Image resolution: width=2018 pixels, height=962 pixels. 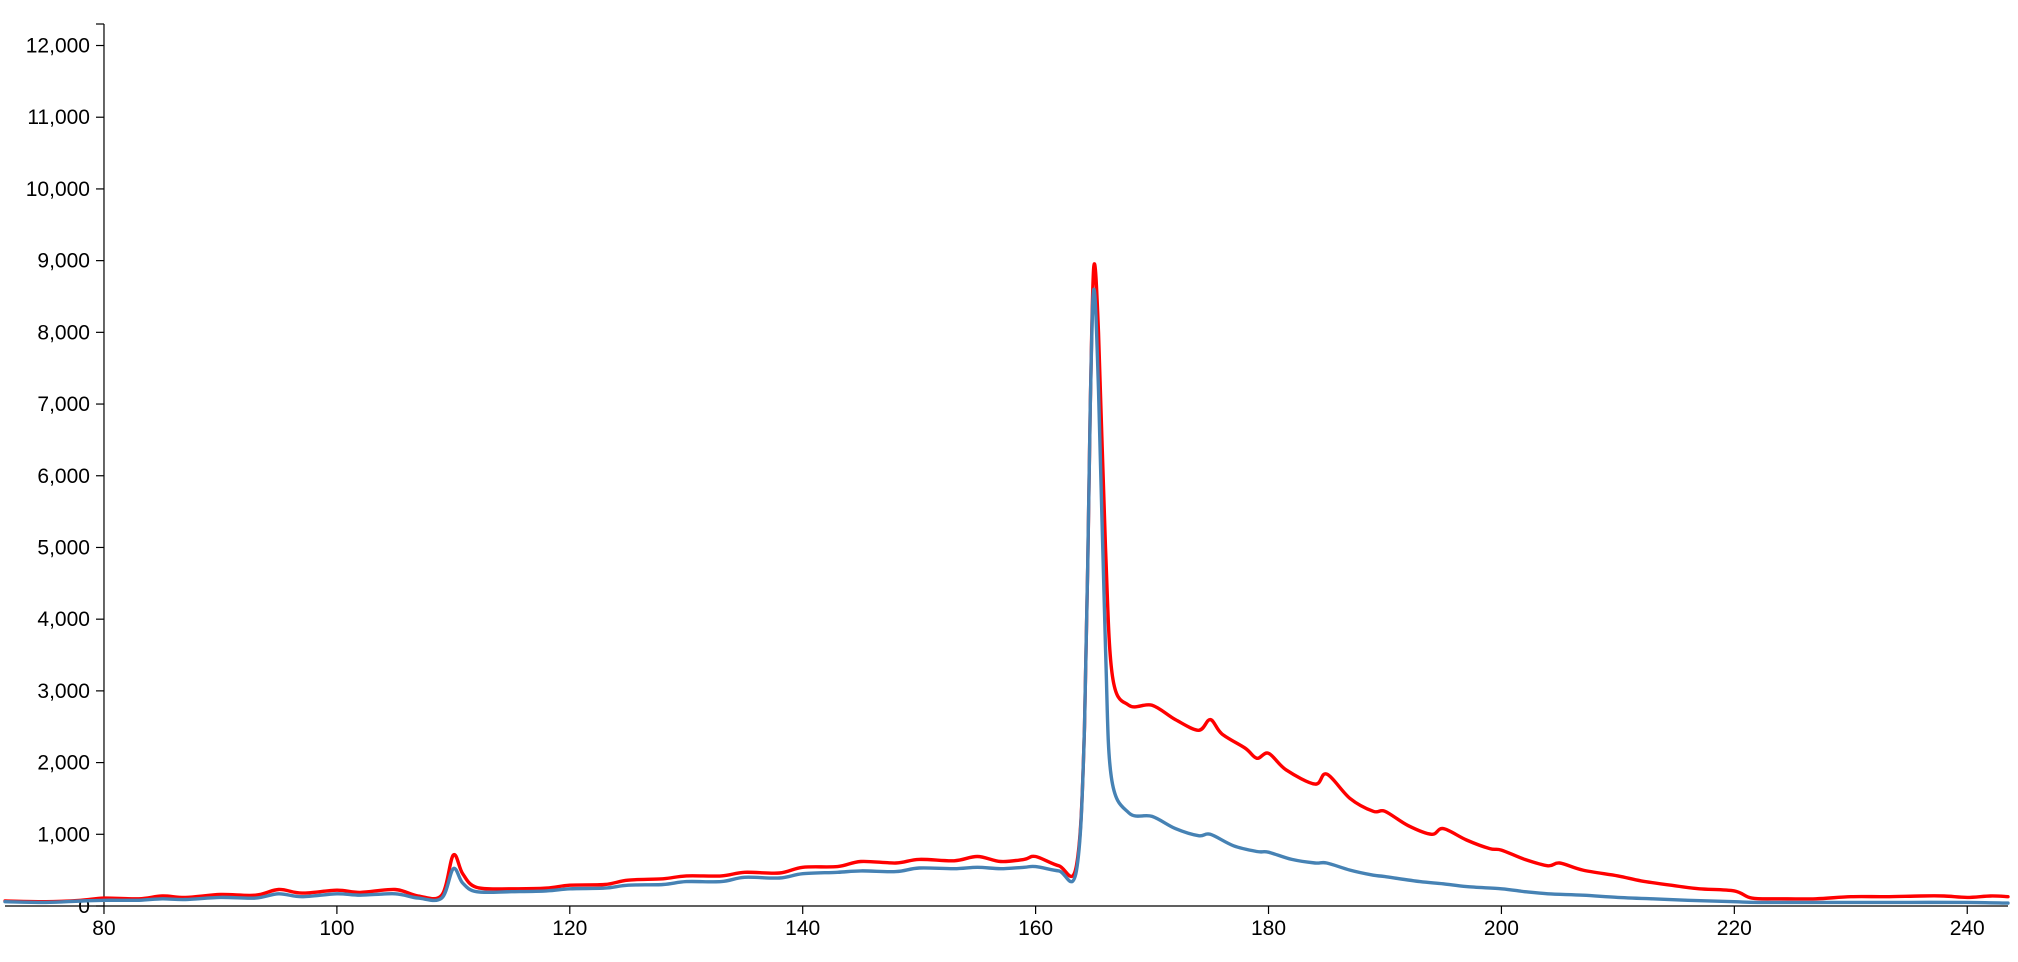 I want to click on y-tick-label: 7,000, so click(x=63, y=404).